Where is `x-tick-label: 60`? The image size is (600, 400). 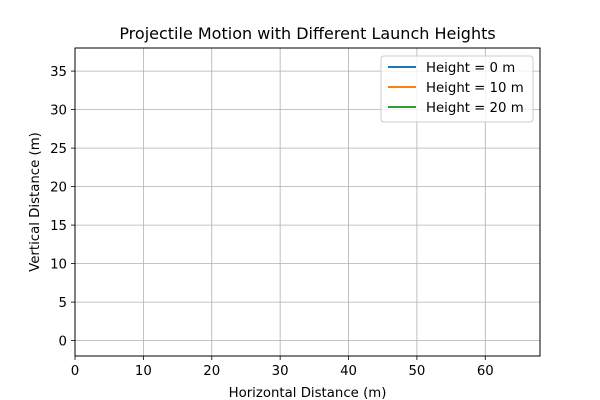 x-tick-label: 60 is located at coordinates (485, 371).